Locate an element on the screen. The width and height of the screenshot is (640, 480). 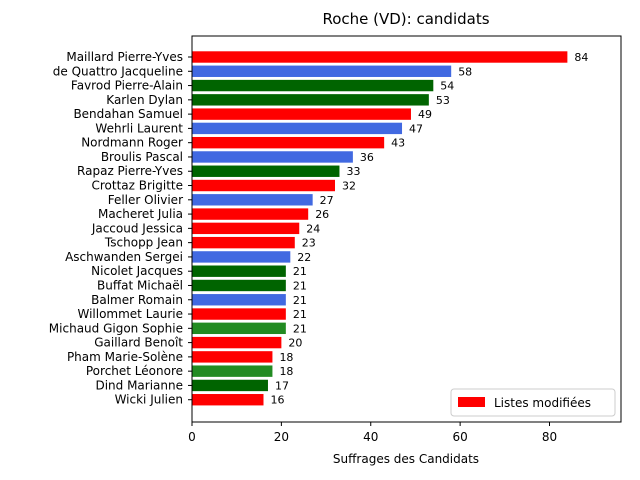
category-label: Nordmann Roger is located at coordinates (132, 143).